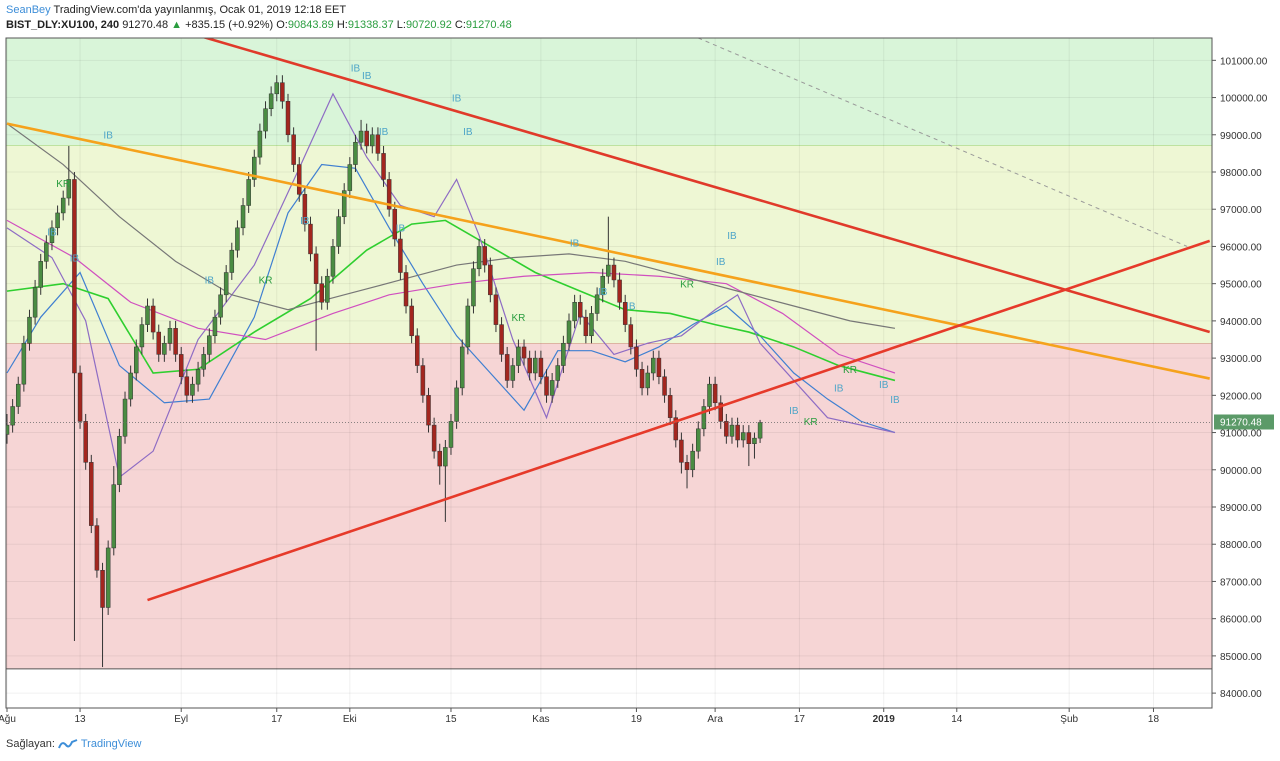 The width and height of the screenshot is (1280, 761). I want to click on price-axis-label: 85000.00, so click(1241, 657).